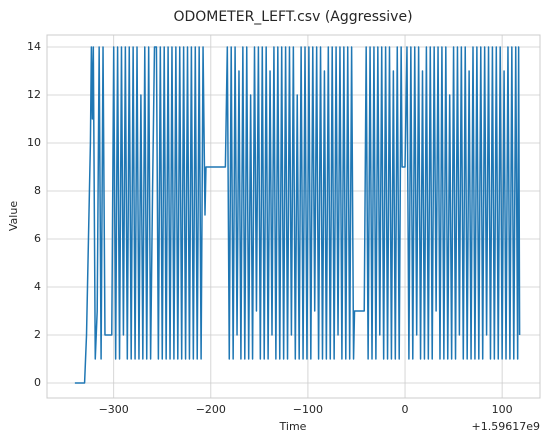 This screenshot has height=444, width=553. Describe the element at coordinates (308, 409) in the screenshot. I see `x-tick-label: −100` at that location.